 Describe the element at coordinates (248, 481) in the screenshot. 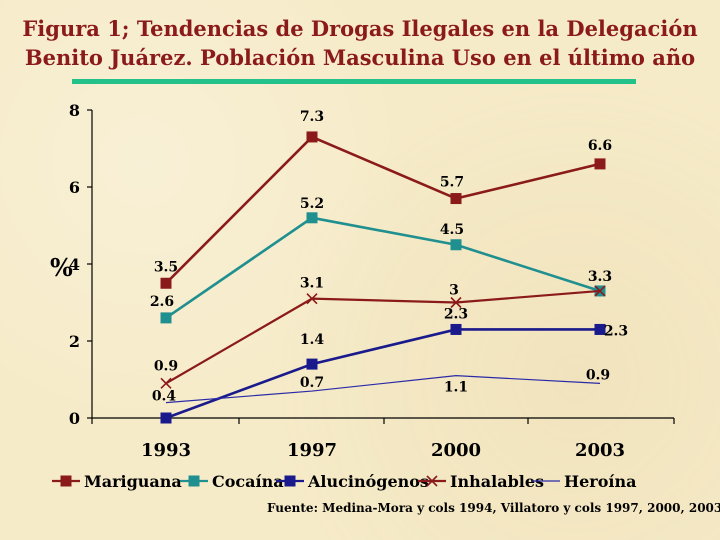

I see `legend-label: Cocaína` at that location.